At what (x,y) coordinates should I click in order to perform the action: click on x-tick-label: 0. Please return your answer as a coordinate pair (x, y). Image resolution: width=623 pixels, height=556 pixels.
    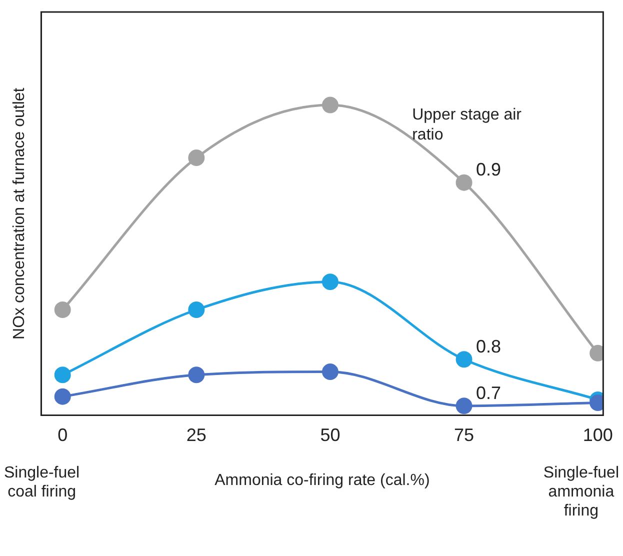
    Looking at the image, I should click on (63, 434).